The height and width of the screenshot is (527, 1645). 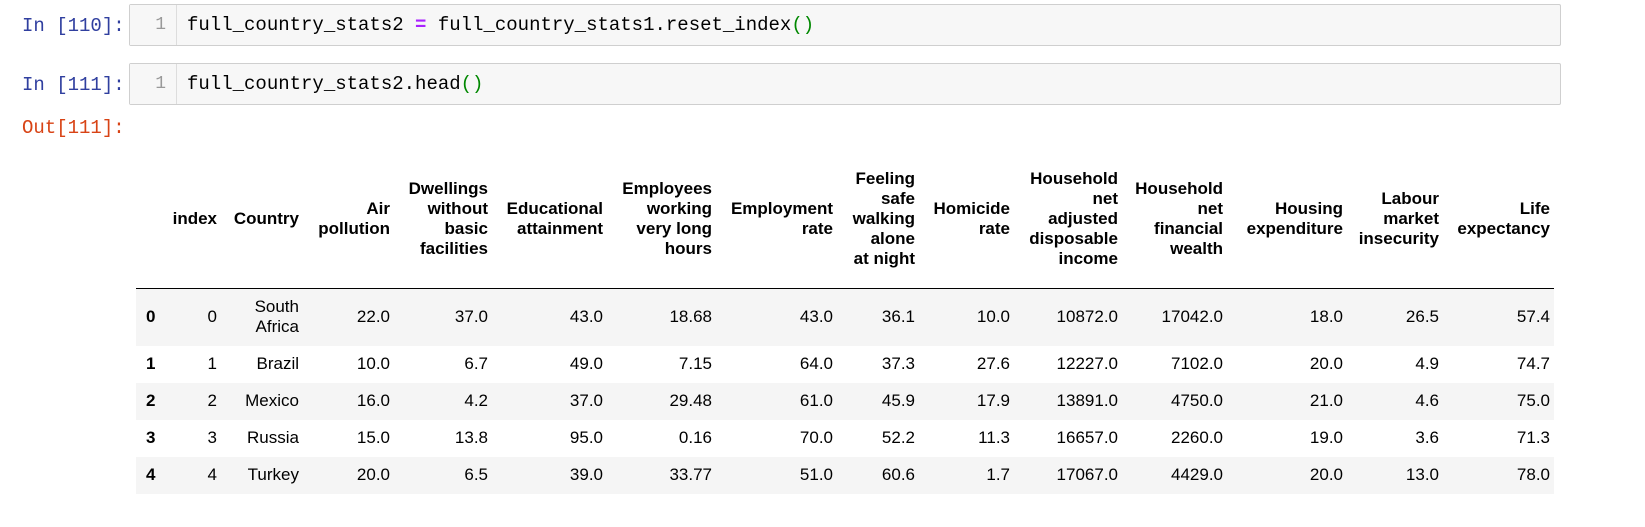 I want to click on row-index: 2, so click(x=151, y=400).